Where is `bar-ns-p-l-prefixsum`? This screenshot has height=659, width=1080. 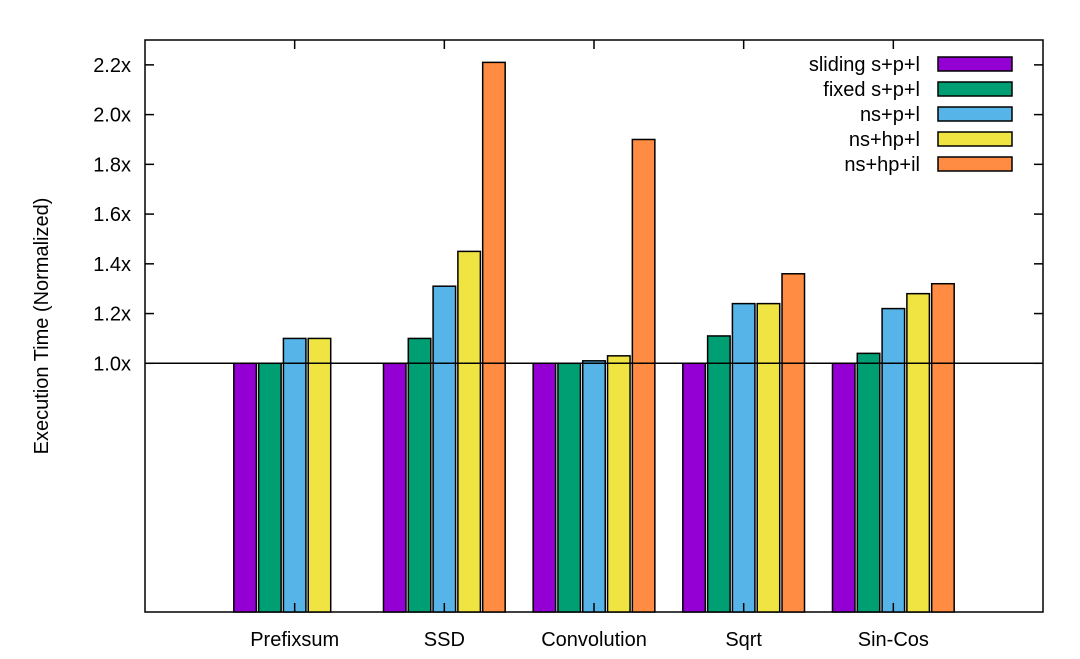 bar-ns-p-l-prefixsum is located at coordinates (294, 475).